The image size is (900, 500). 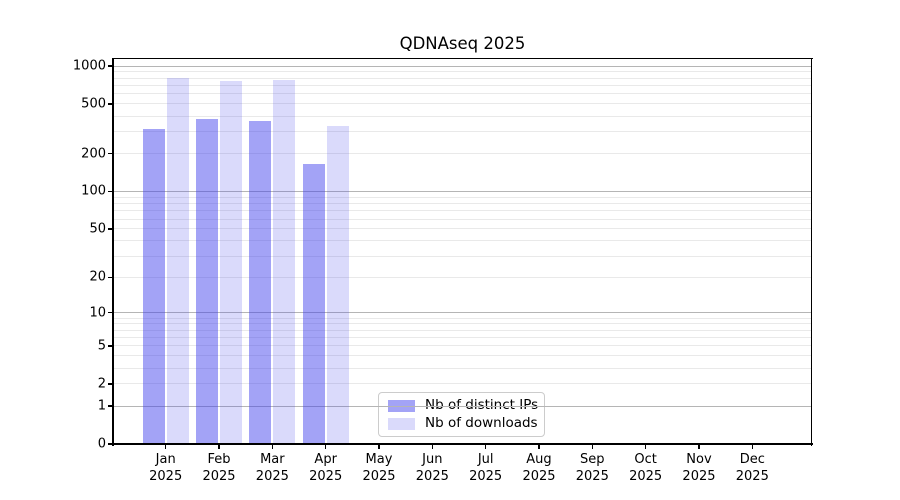 I want to click on y-tick-label: 1000, so click(x=89, y=66).